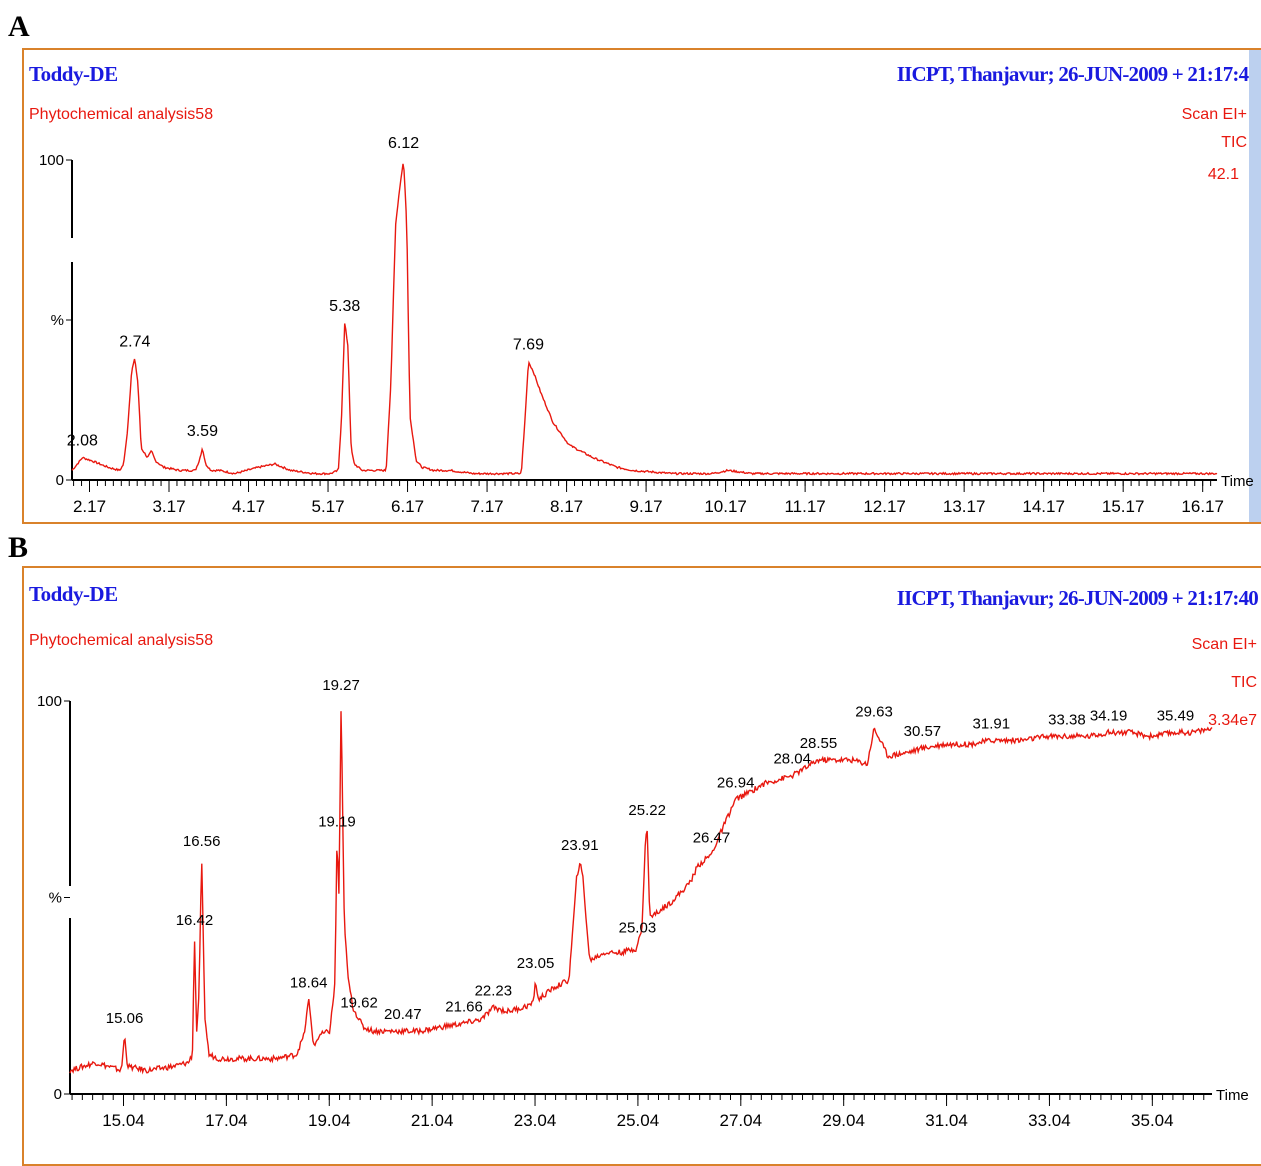 This screenshot has width=1261, height=1166. What do you see at coordinates (89, 506) in the screenshot?
I see `x-tick-label: 2.17` at bounding box center [89, 506].